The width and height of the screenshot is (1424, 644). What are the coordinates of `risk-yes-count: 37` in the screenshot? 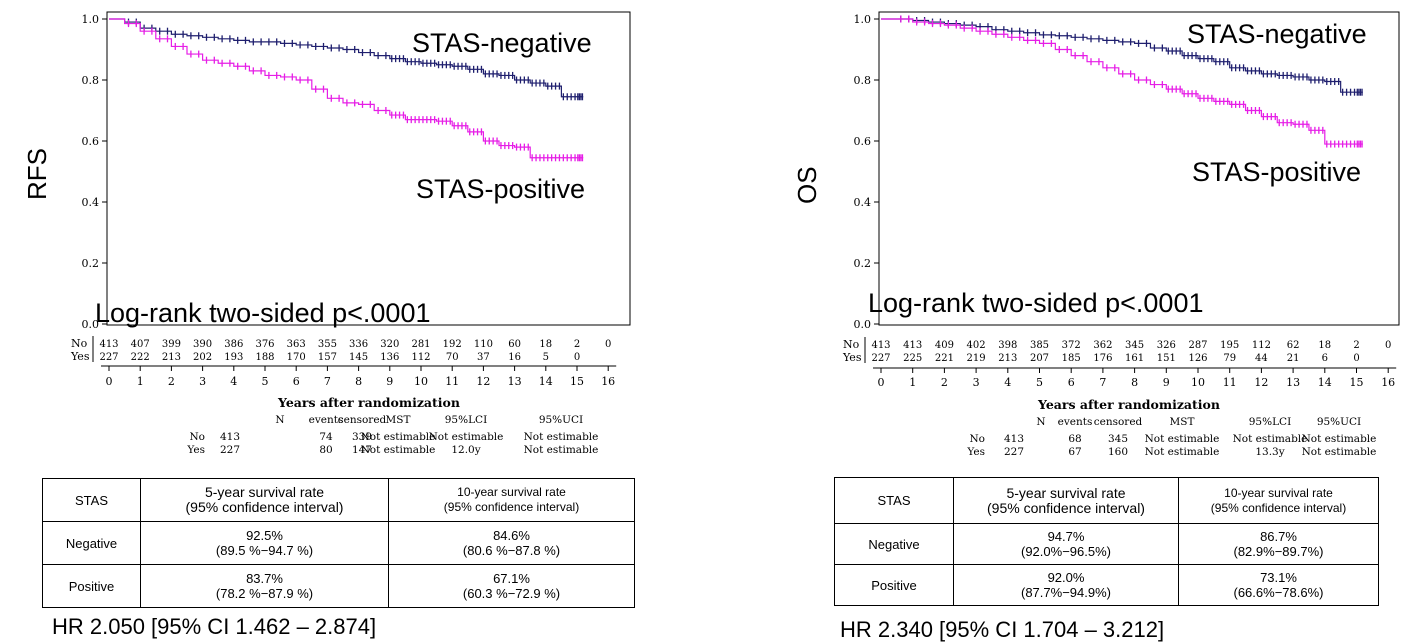 It's located at (483, 357).